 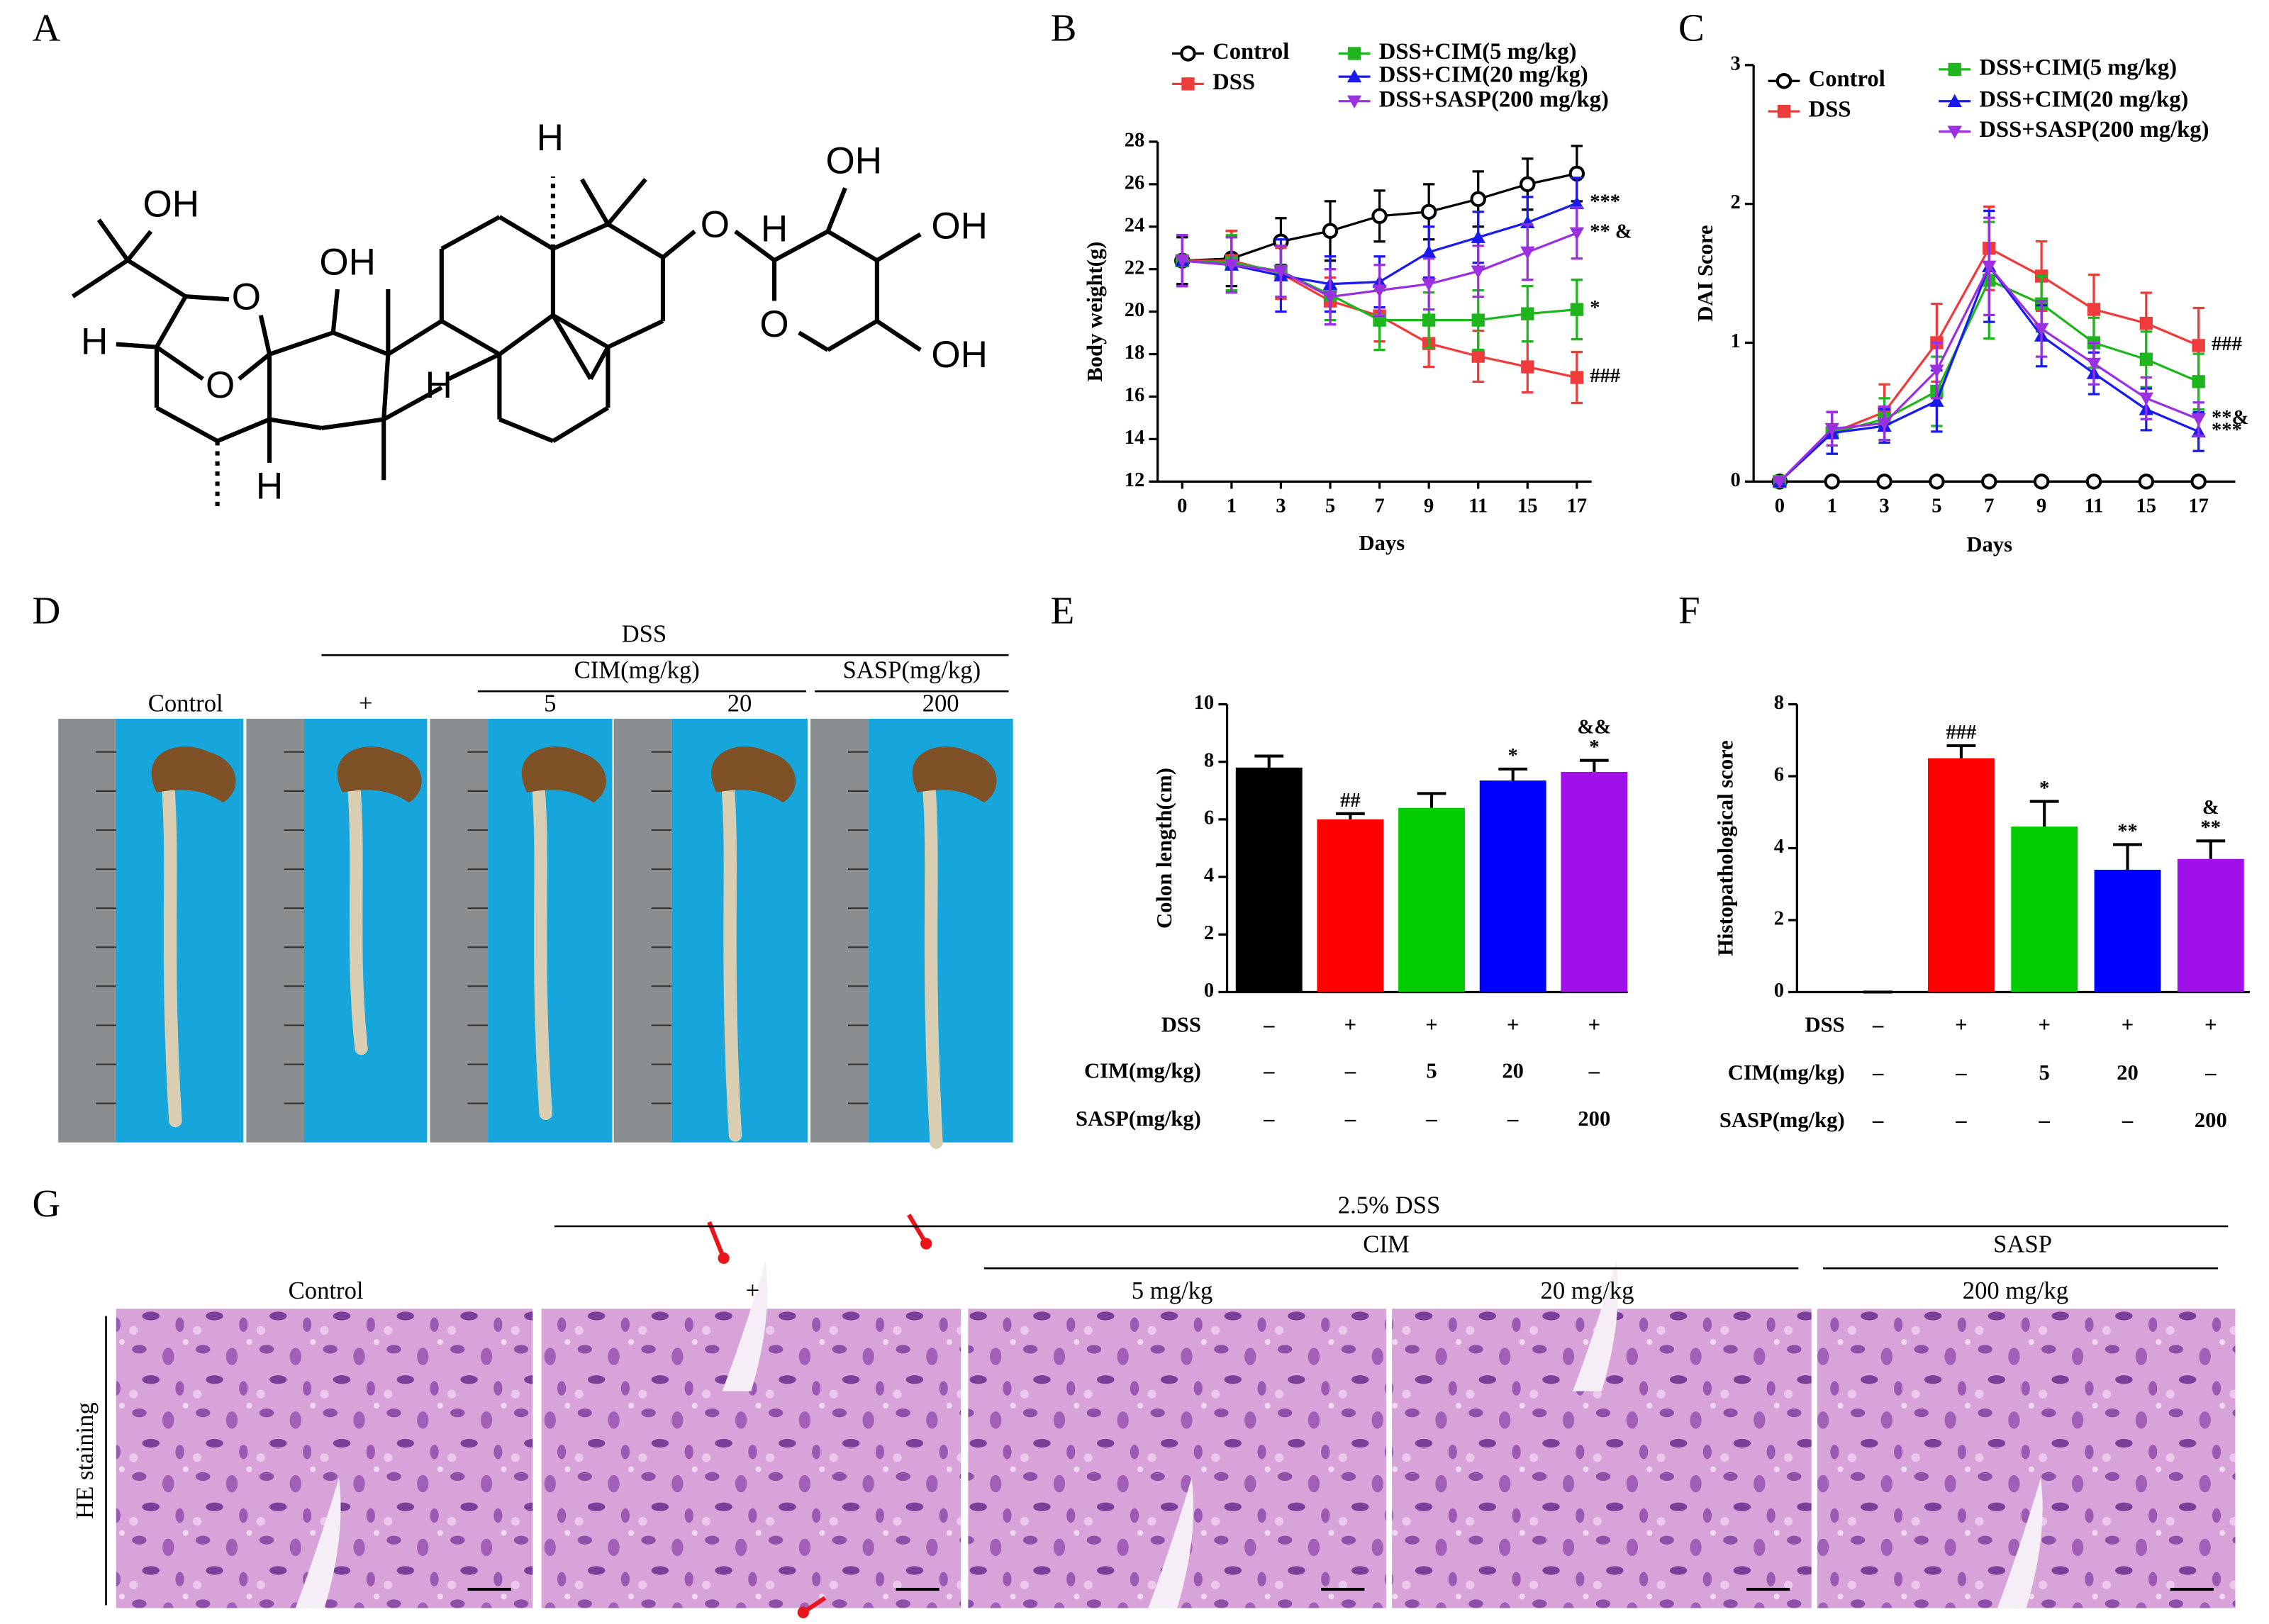 What do you see at coordinates (2192, 1589) in the screenshot?
I see `scale-bar` at bounding box center [2192, 1589].